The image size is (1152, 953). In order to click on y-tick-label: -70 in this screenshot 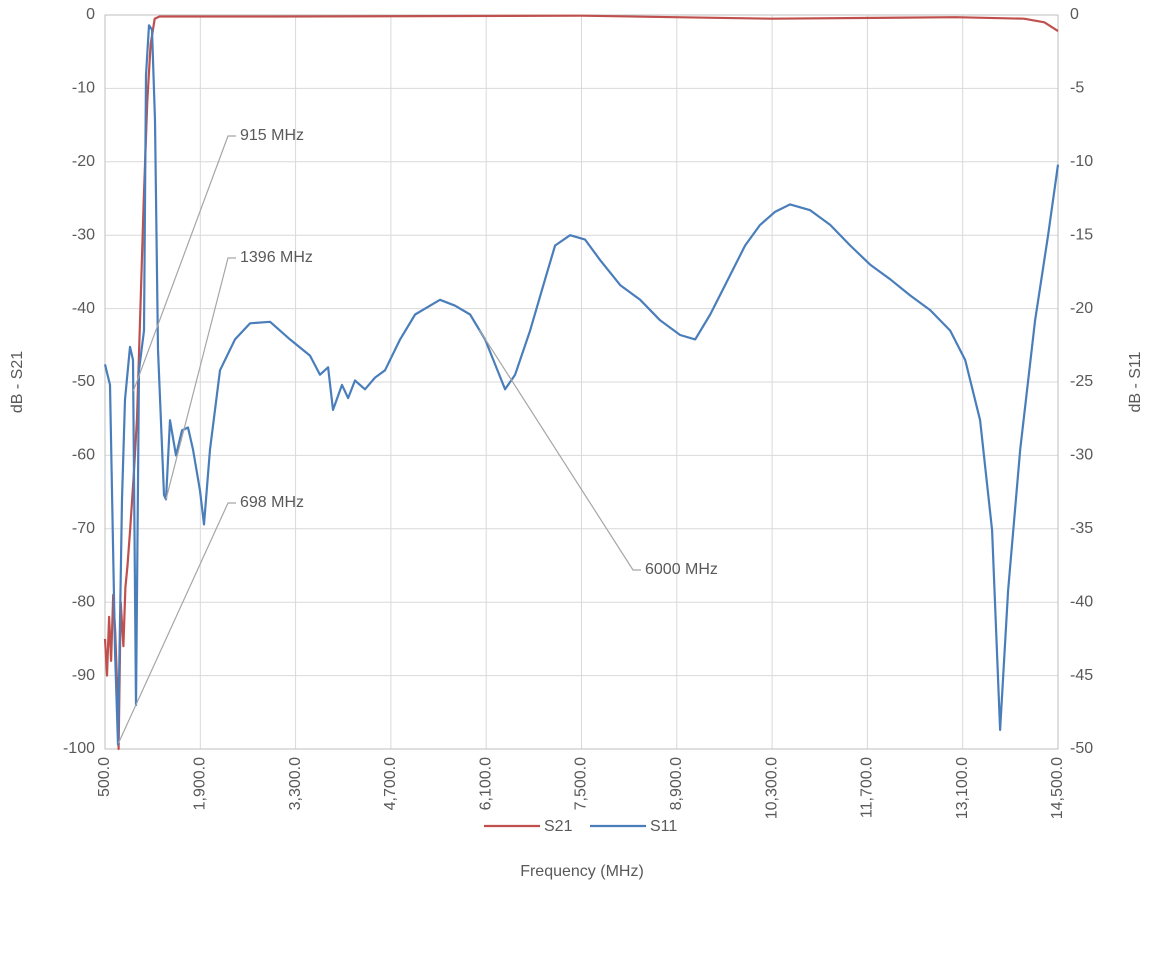, I will do `click(83, 528)`.